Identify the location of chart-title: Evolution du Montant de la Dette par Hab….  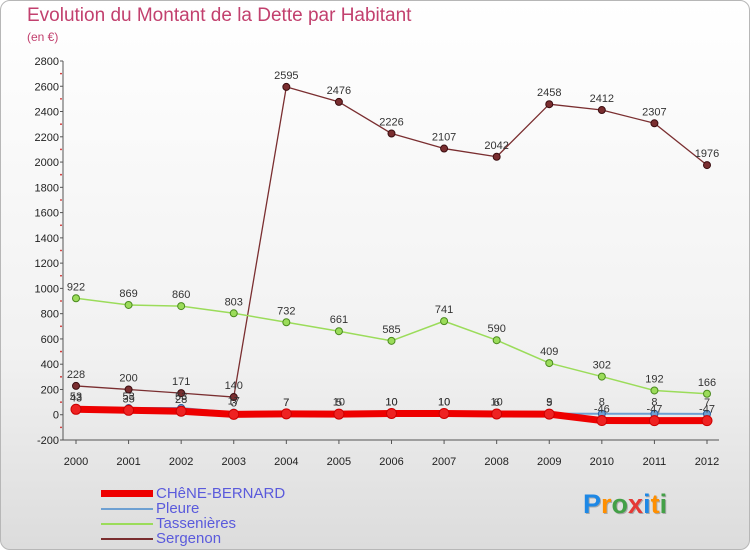
(219, 15).